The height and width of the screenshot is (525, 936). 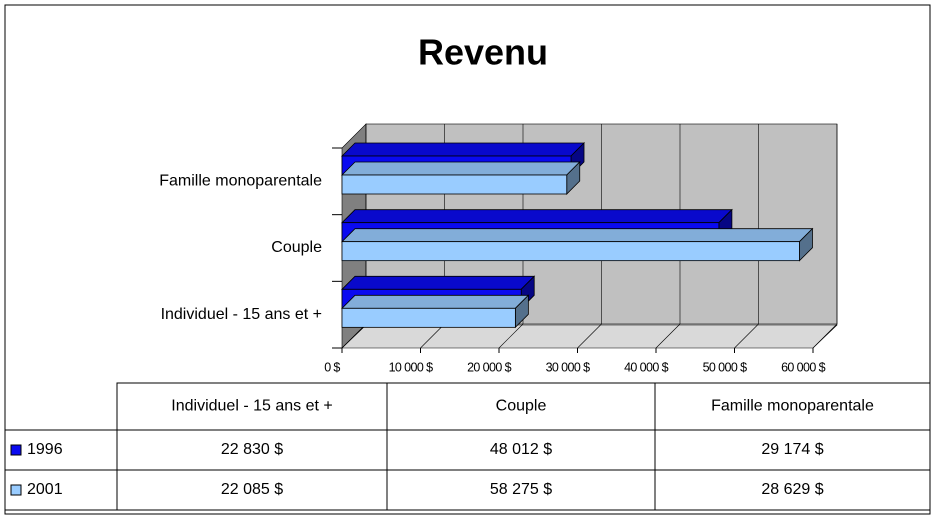 I want to click on table-cell: 28 629 $, so click(x=792, y=489).